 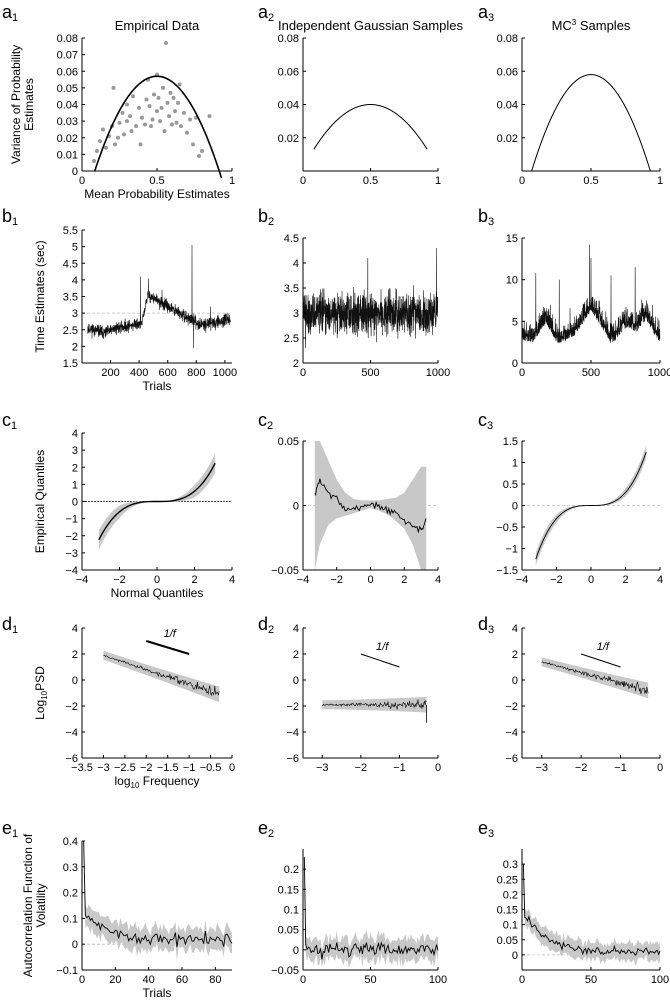 What do you see at coordinates (82, 768) in the screenshot?
I see `x-tick-label: −3.5` at bounding box center [82, 768].